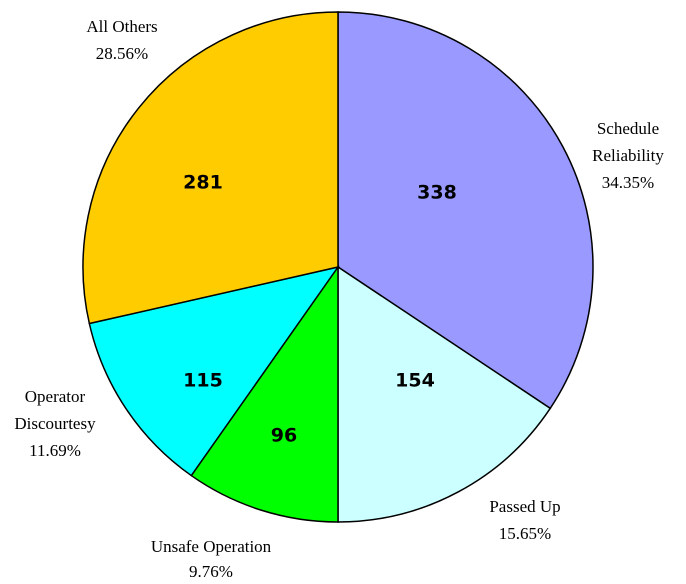  Describe the element at coordinates (203, 183) in the screenshot. I see `value-label: 281` at that location.